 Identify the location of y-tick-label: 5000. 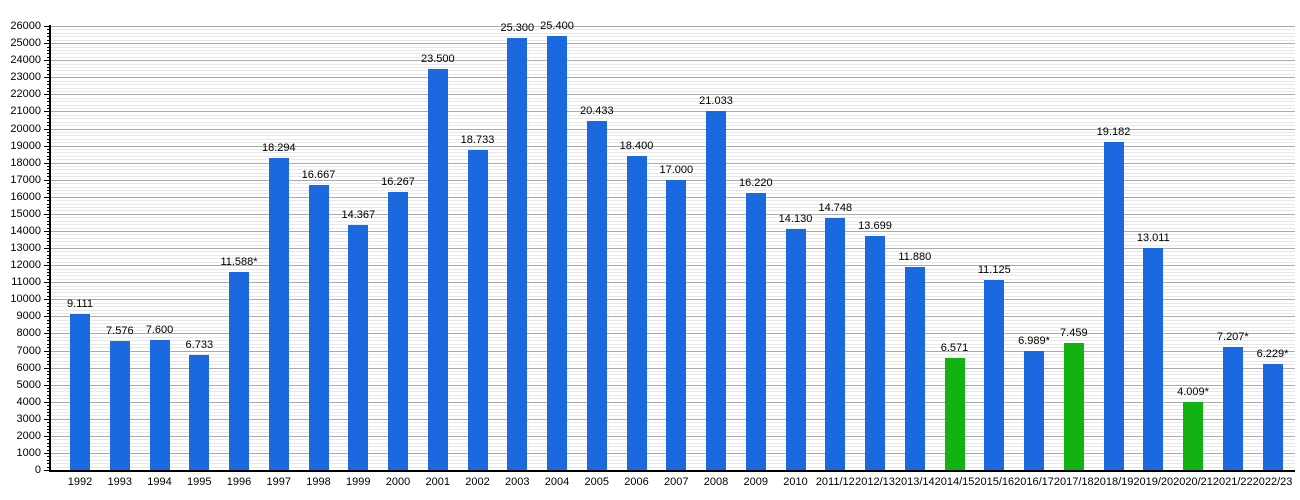
(28, 384).